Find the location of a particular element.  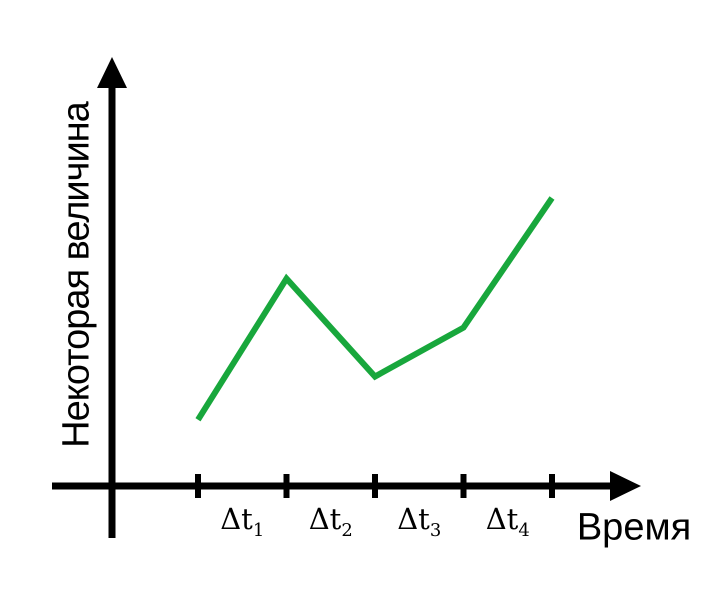

x-tick-label-sub: 1 is located at coordinates (258, 530).